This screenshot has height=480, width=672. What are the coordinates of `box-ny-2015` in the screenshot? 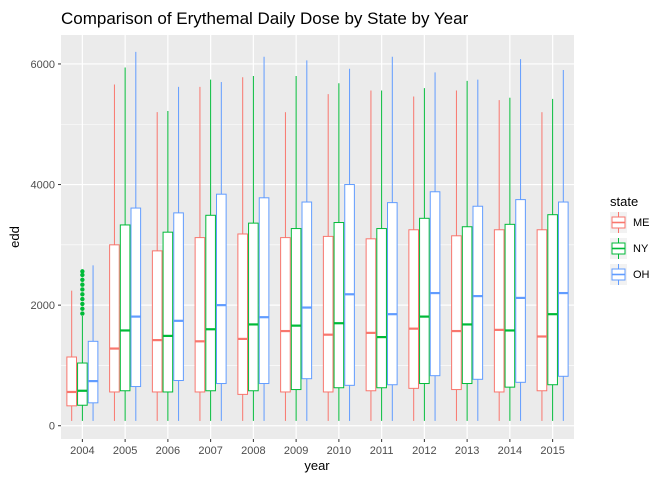 It's located at (552, 259).